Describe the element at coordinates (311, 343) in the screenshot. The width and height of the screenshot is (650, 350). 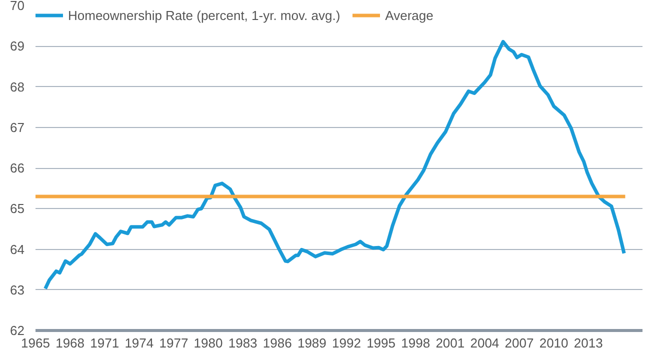
I see `x-tick-label: 1989` at that location.